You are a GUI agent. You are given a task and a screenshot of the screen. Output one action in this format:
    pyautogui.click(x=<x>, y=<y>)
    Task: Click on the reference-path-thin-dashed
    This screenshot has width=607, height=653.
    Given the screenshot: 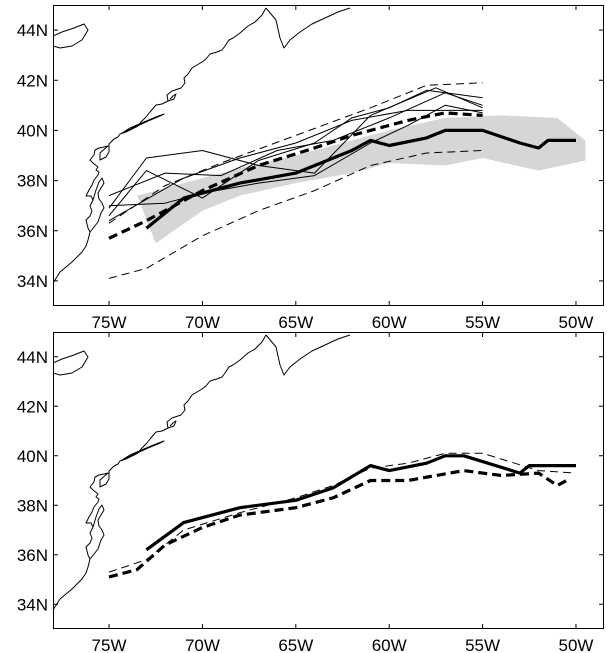 What is the action you would take?
    pyautogui.click(x=342, y=512)
    